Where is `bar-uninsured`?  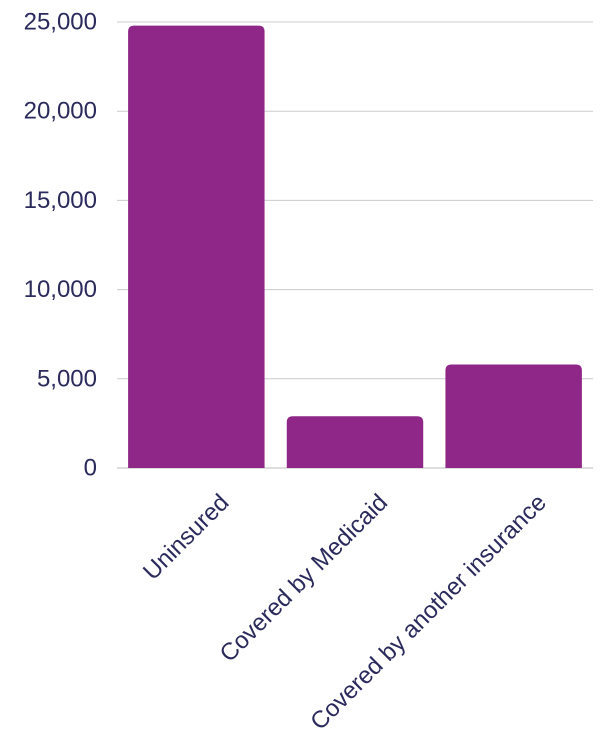
bar-uninsured is located at coordinates (196, 247).